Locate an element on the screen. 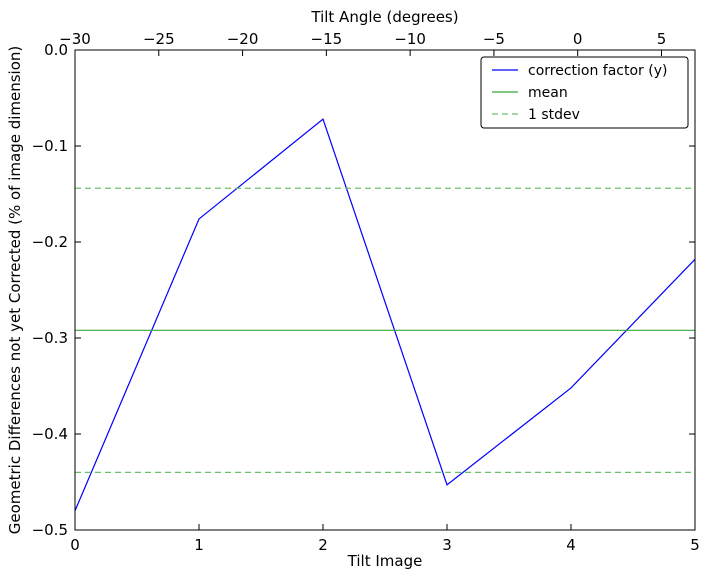 The height and width of the screenshot is (579, 709). y-tick-label: −0.4 is located at coordinates (50, 434).